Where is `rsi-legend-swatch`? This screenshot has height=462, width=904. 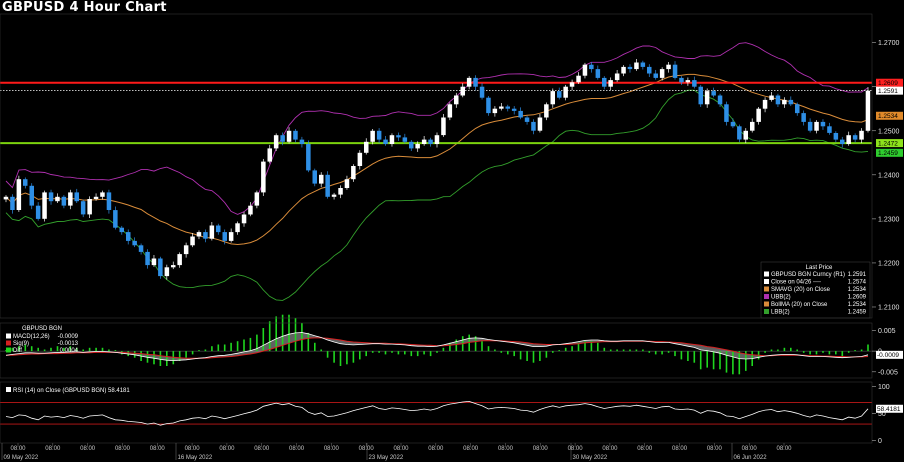
rsi-legend-swatch is located at coordinates (8, 389).